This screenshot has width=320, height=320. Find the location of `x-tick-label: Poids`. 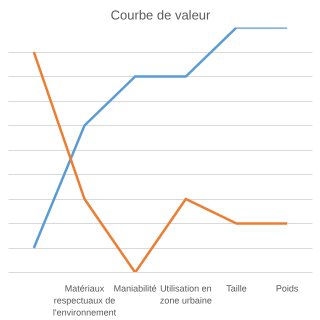

x-tick-label: Poids is located at coordinates (287, 289).